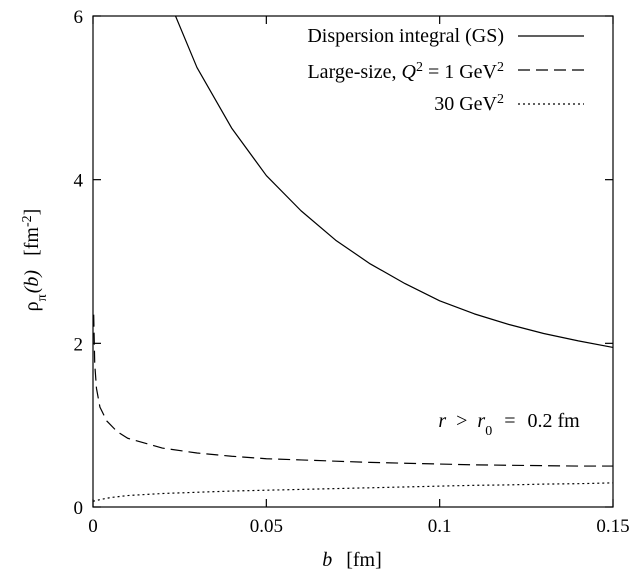  What do you see at coordinates (440, 526) in the screenshot?
I see `x-tick-label-2: 0.1` at bounding box center [440, 526].